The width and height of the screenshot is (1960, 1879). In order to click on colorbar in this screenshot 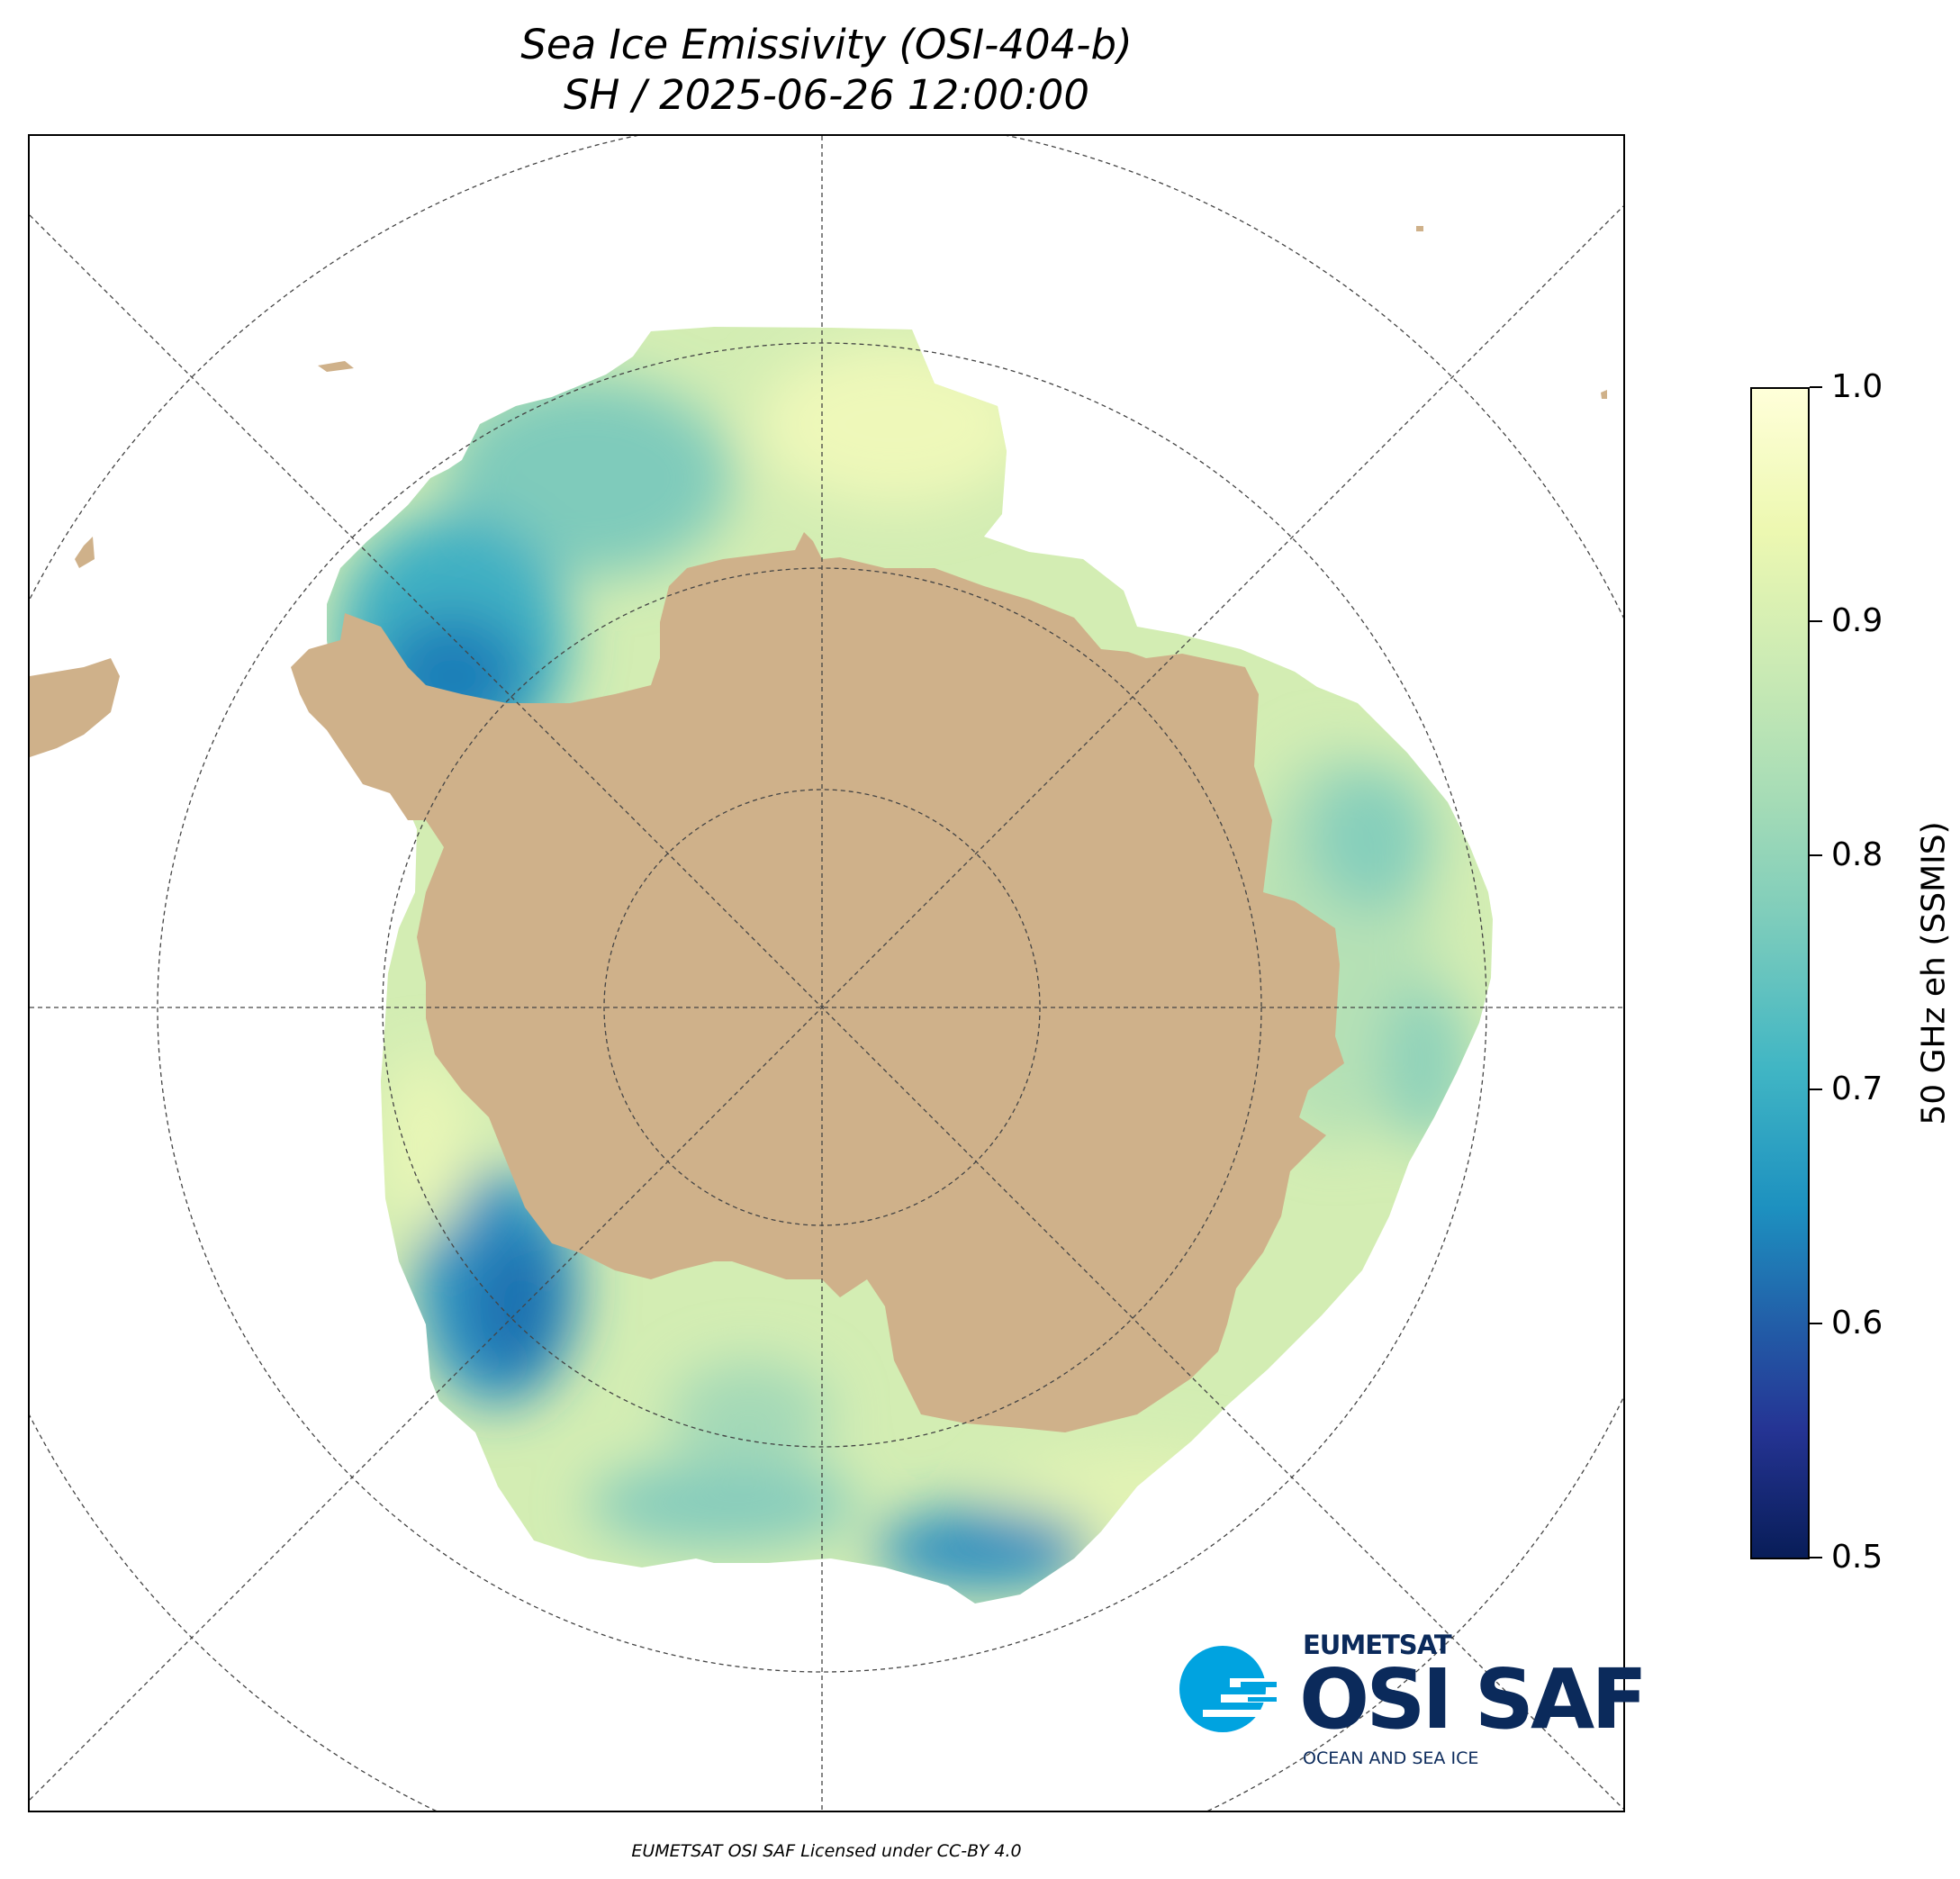, I will do `click(1780, 973)`.